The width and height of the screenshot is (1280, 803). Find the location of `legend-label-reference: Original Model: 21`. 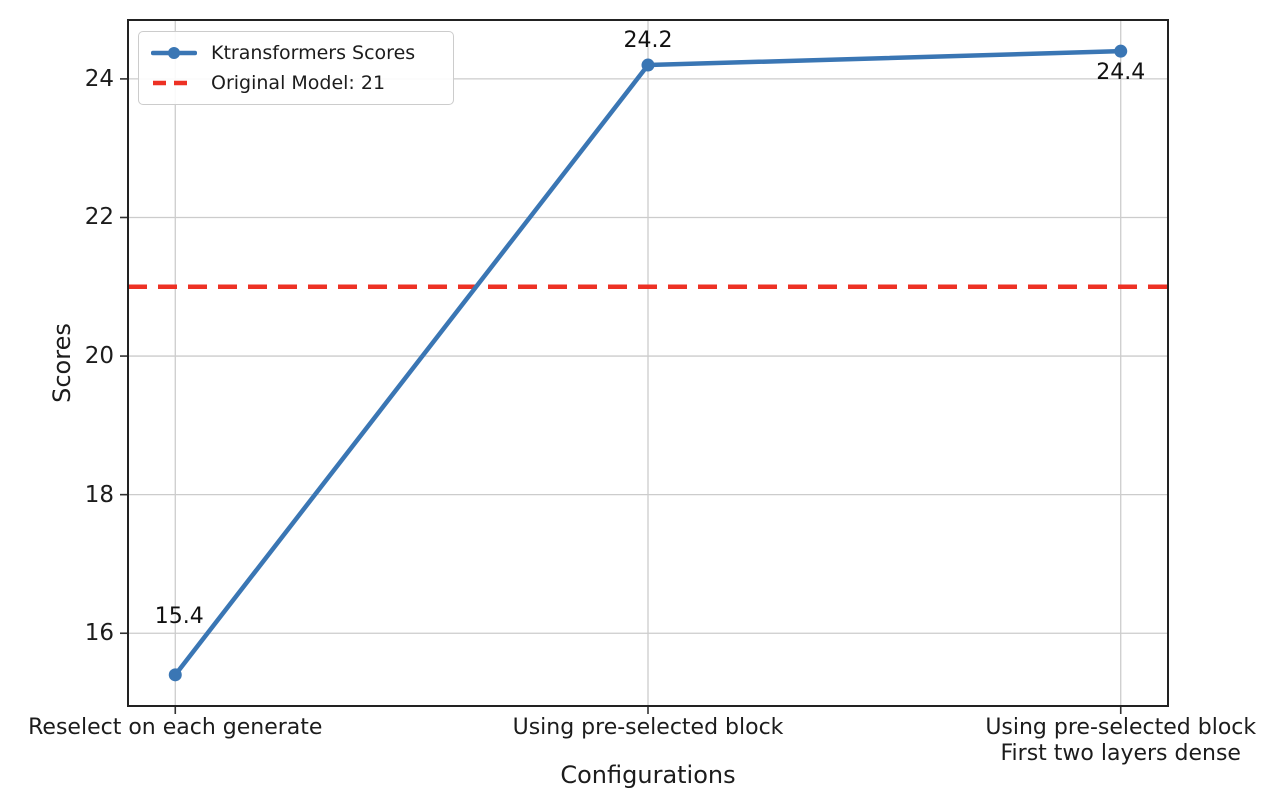

legend-label-reference: Original Model: 21 is located at coordinates (298, 83).